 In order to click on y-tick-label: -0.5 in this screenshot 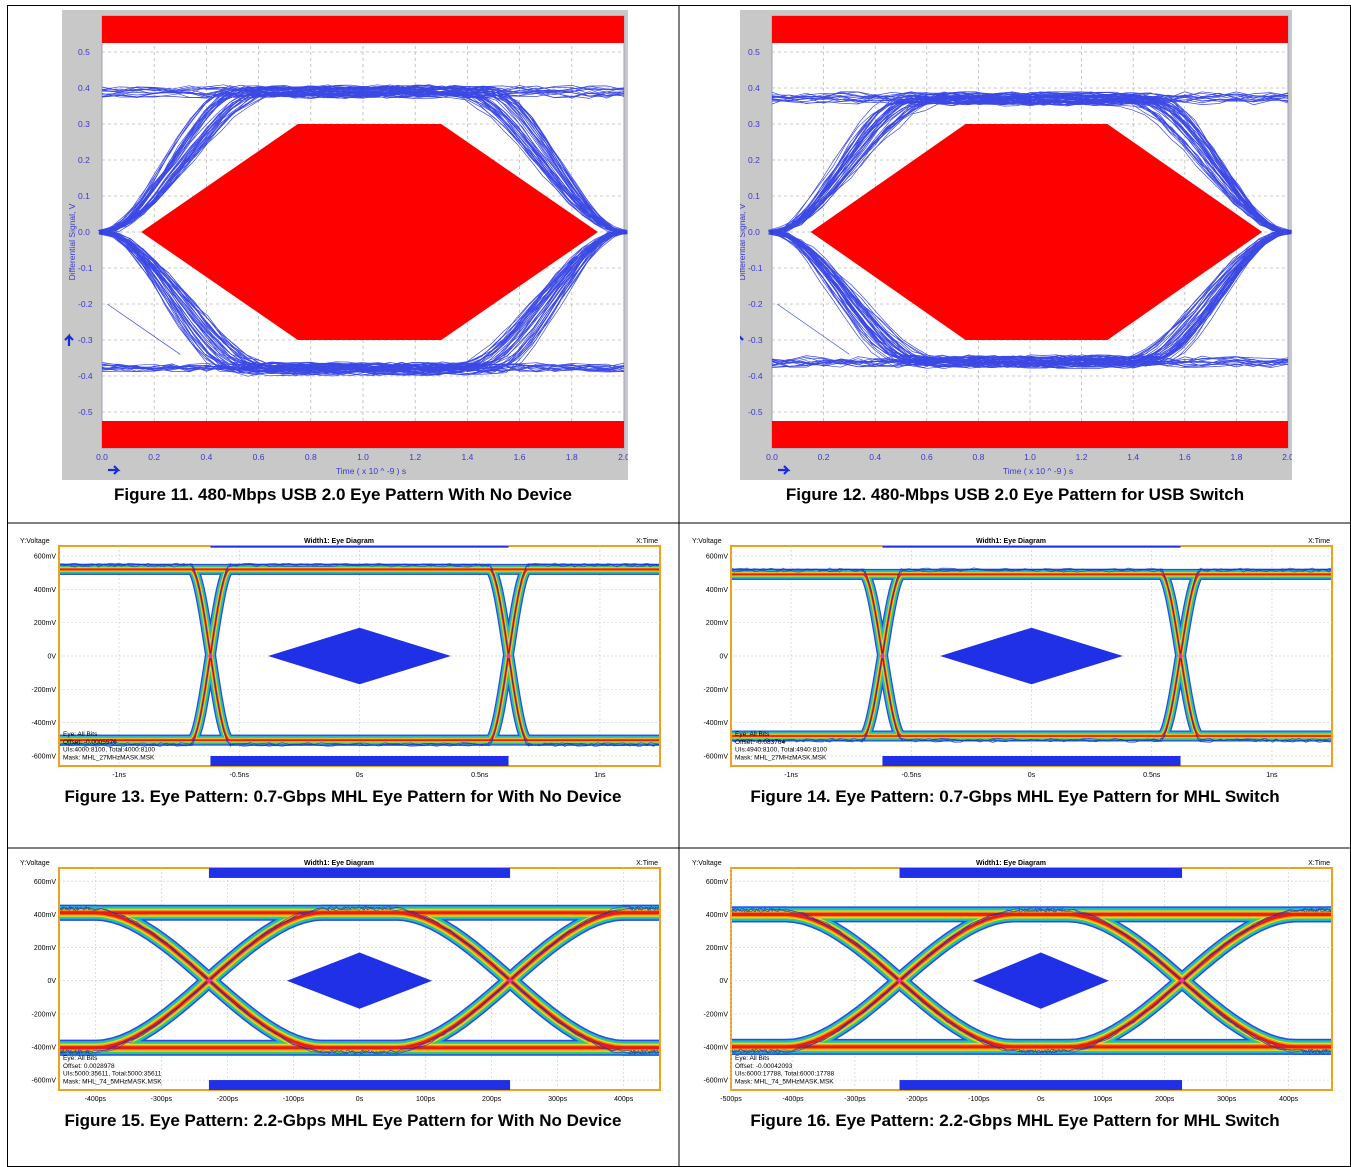, I will do `click(755, 412)`.